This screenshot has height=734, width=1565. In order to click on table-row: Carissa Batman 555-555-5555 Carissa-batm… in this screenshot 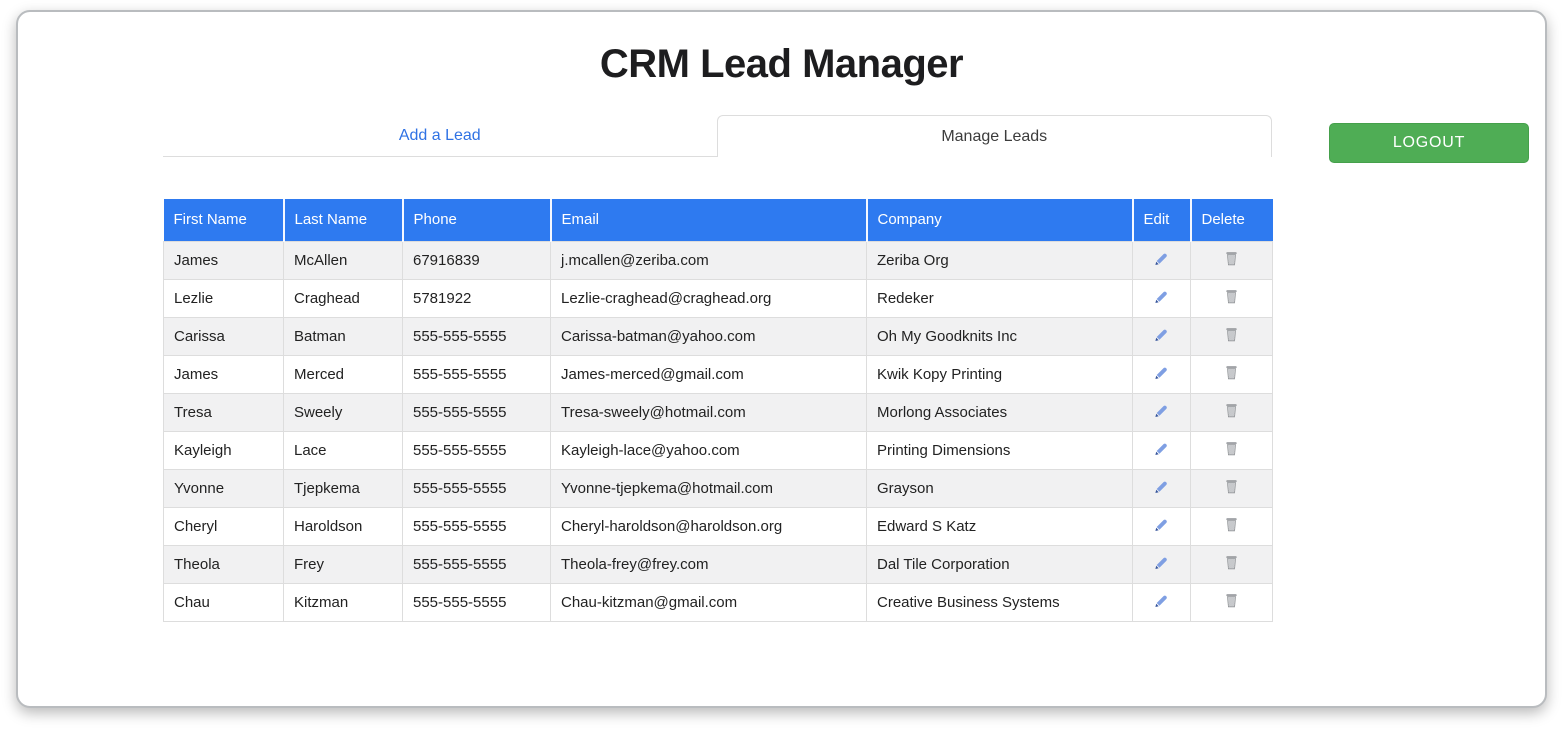, I will do `click(718, 336)`.